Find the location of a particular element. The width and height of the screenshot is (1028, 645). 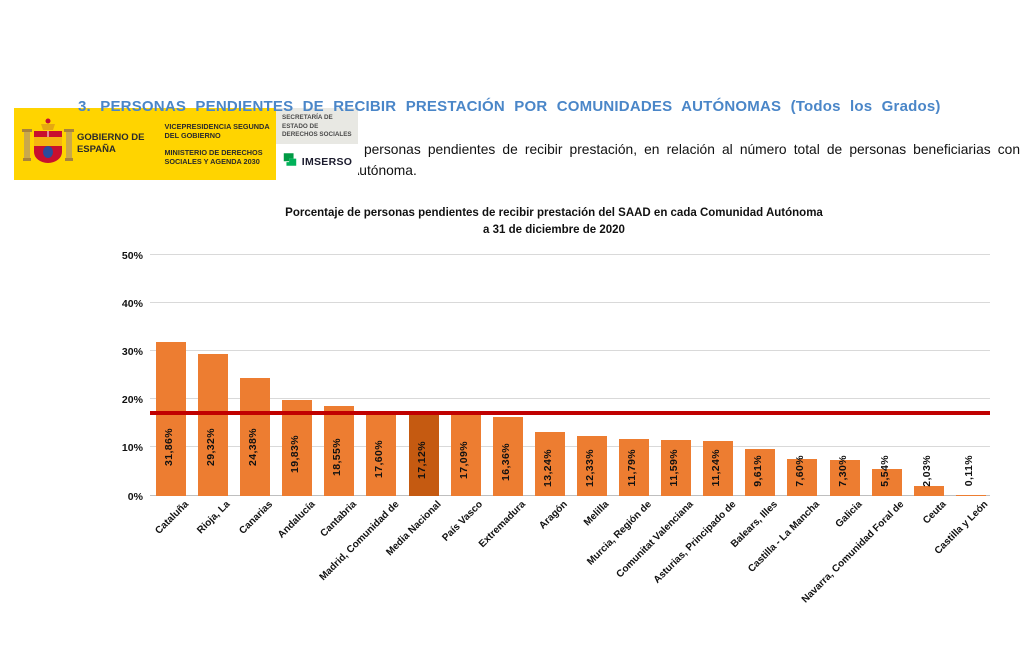

bar-Media Nacional is located at coordinates (423, 454).